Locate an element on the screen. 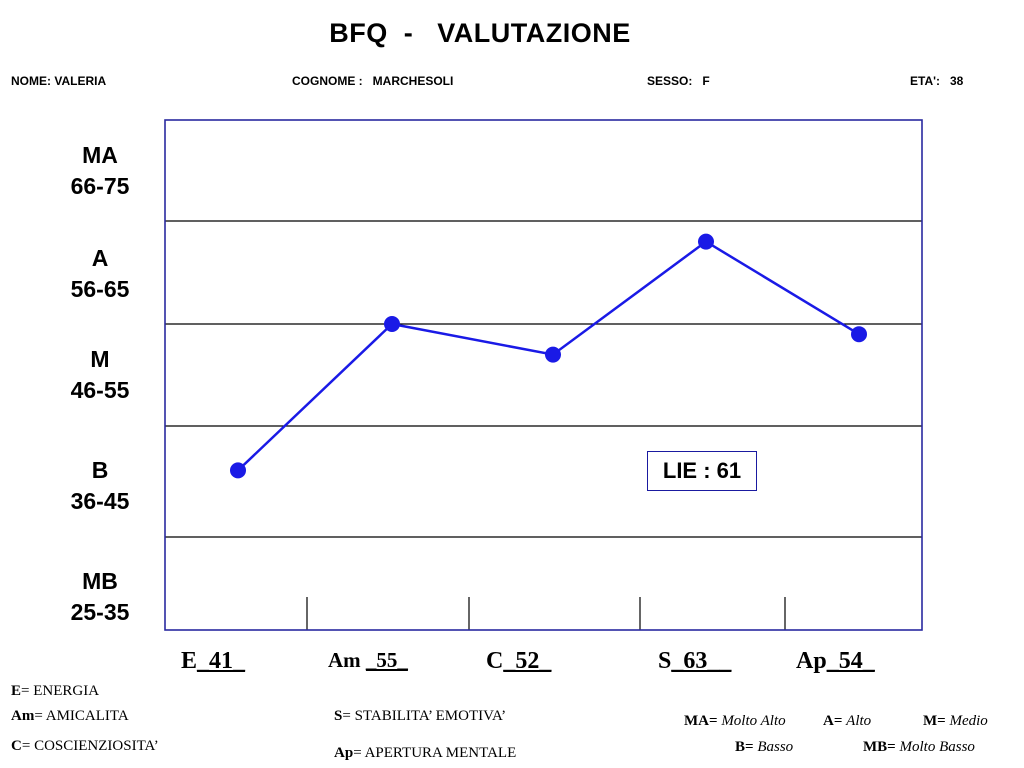  legend-abbr: Ap is located at coordinates (344, 753).